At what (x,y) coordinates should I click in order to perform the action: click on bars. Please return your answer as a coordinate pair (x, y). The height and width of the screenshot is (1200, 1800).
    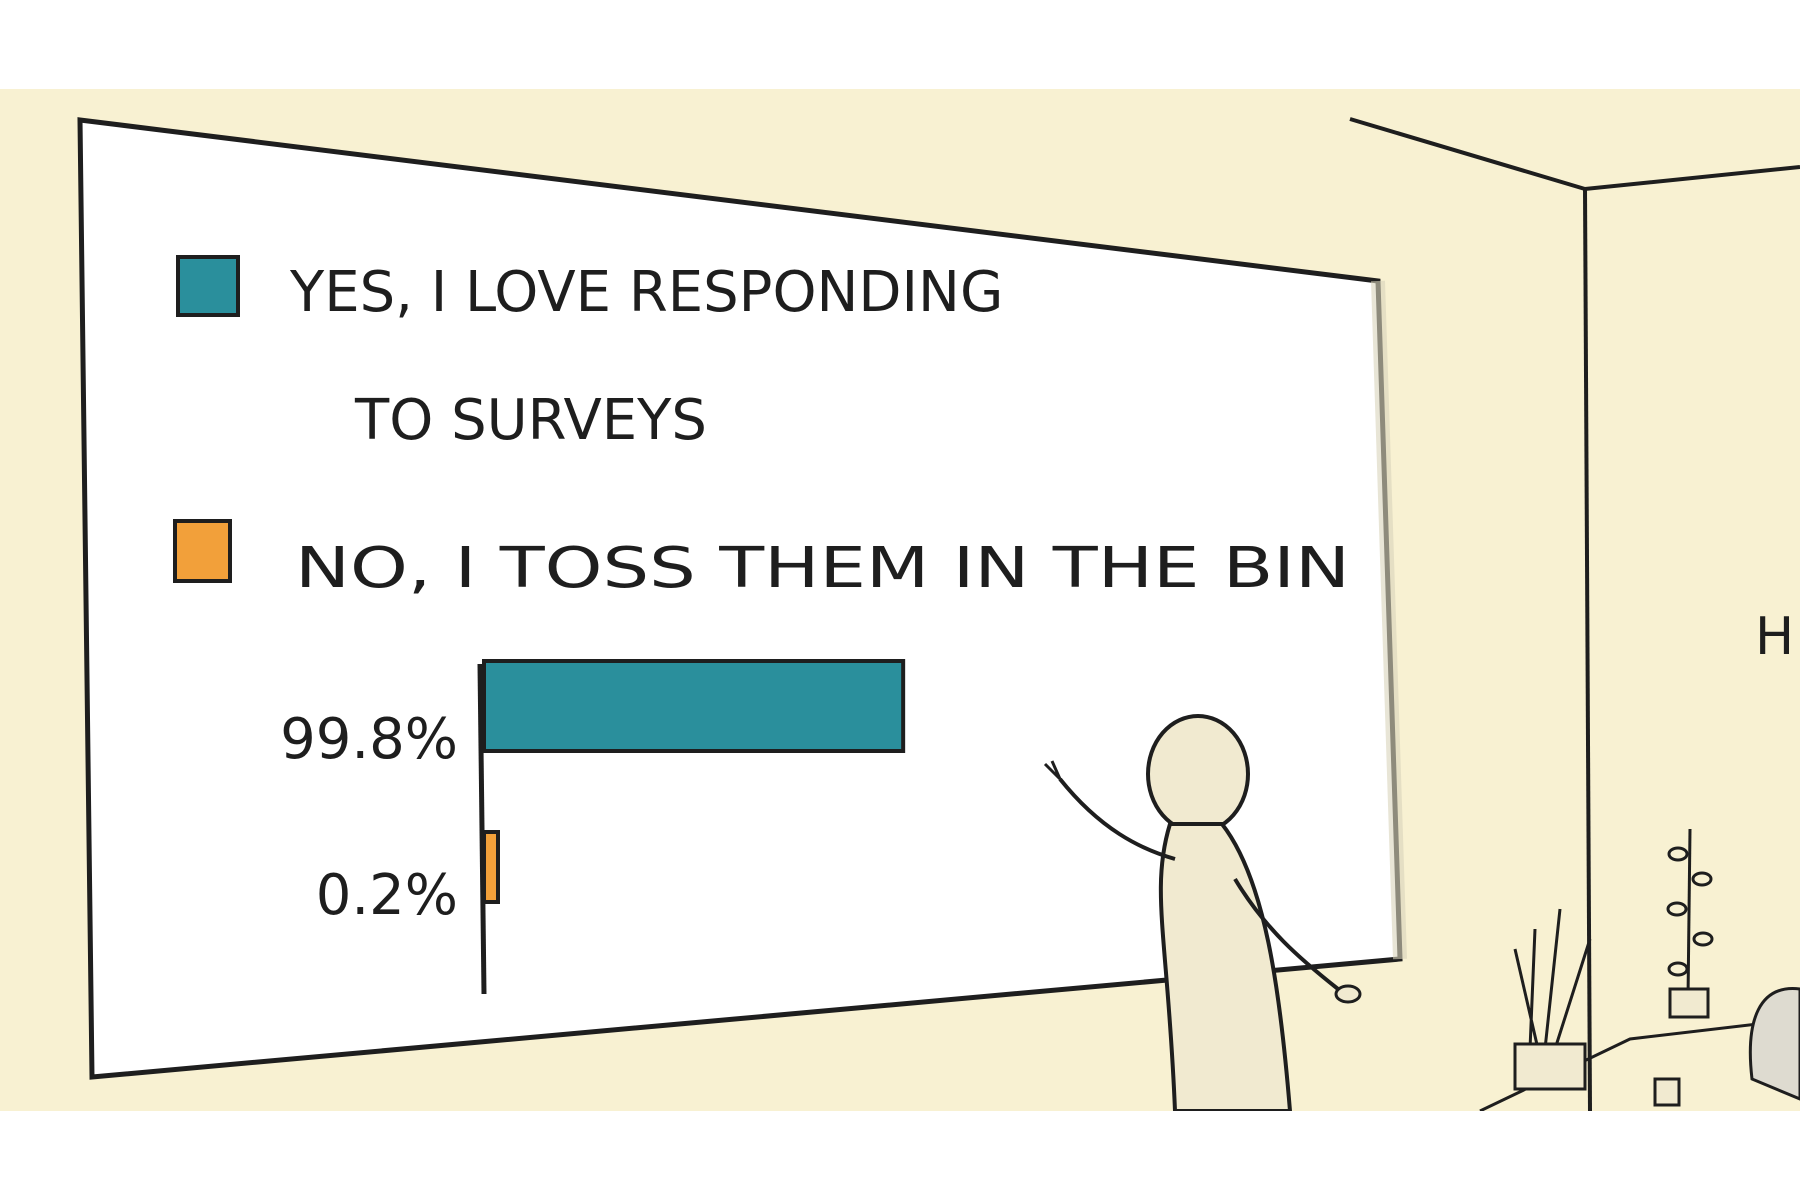
    Looking at the image, I should click on (694, 781).